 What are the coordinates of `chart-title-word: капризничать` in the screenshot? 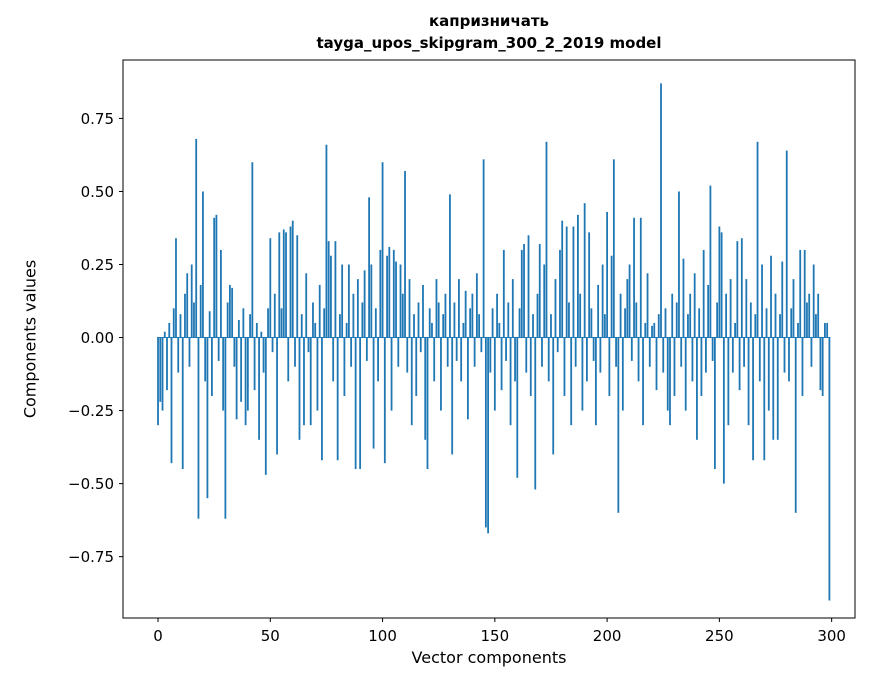 It's located at (489, 21).